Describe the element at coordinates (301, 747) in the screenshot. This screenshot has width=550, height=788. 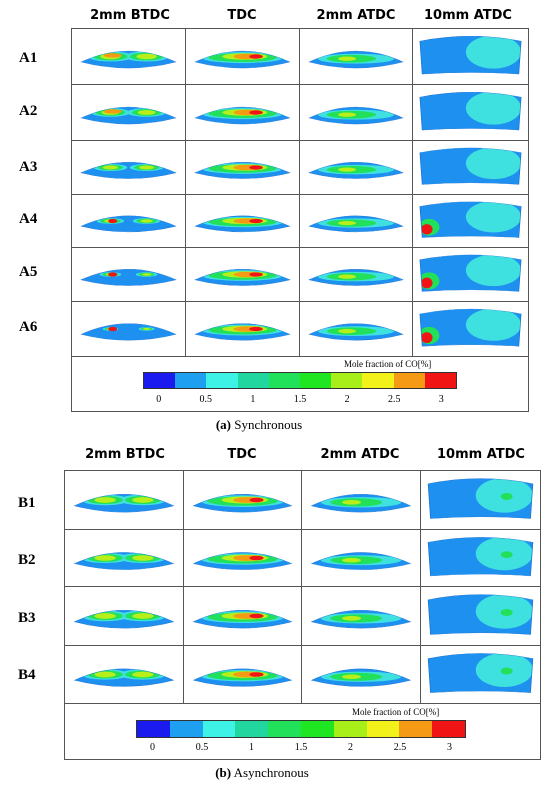
I see `colorbar-tick-label: 1.5` at that location.